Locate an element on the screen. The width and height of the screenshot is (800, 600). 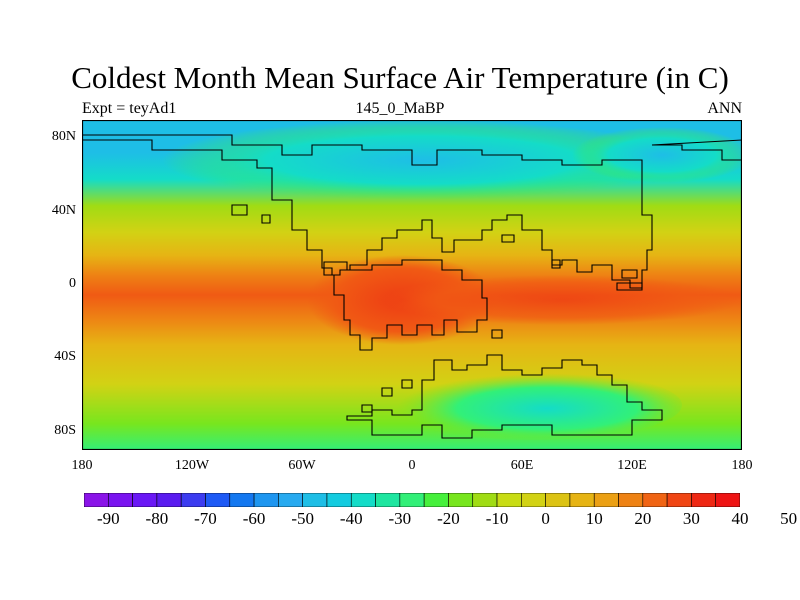
eastern-hot-band is located at coordinates (562, 300).